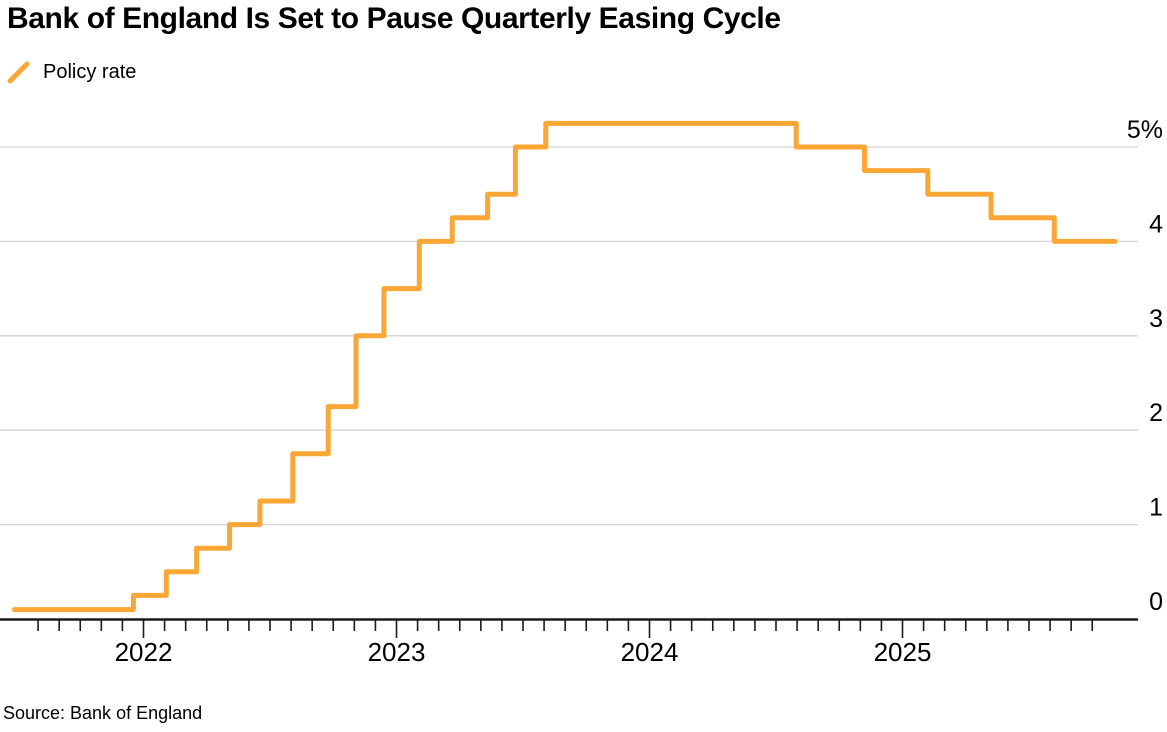 The height and width of the screenshot is (732, 1167). Describe the element at coordinates (144, 652) in the screenshot. I see `x-axis-label-2022: 2022` at that location.